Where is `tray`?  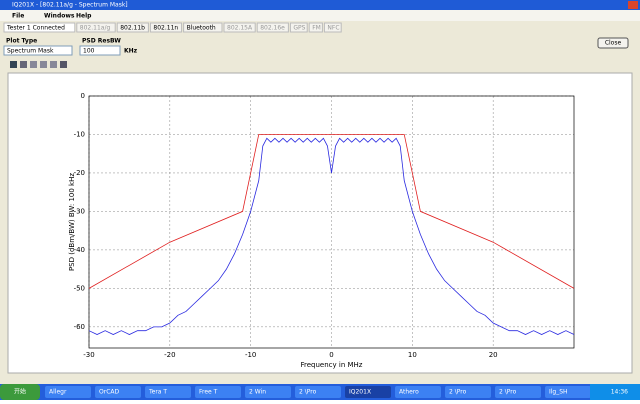
tray is located at coordinates (615, 392).